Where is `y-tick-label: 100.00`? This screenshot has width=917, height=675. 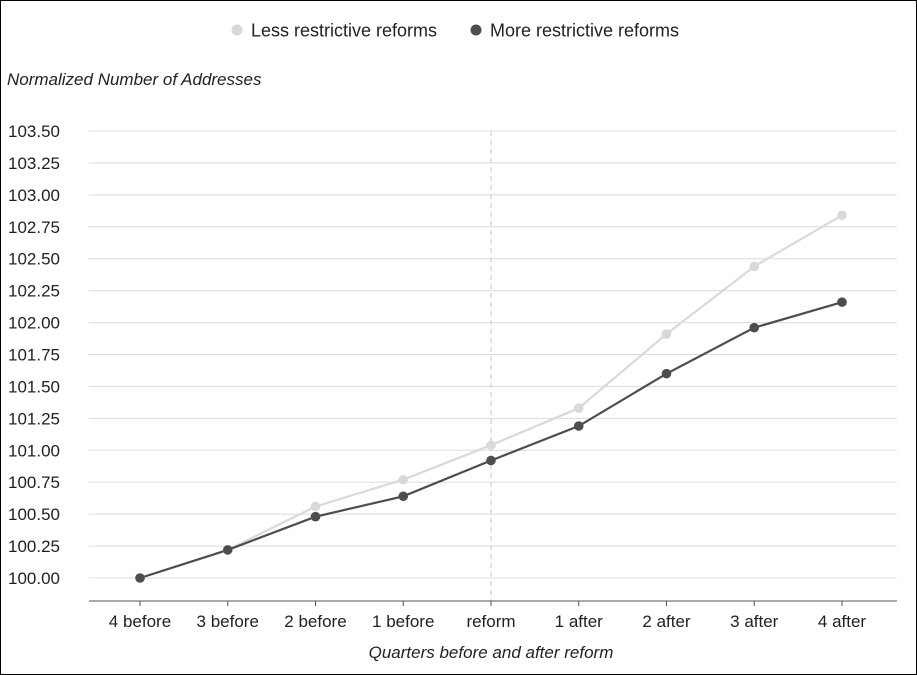 y-tick-label: 100.00 is located at coordinates (34, 578).